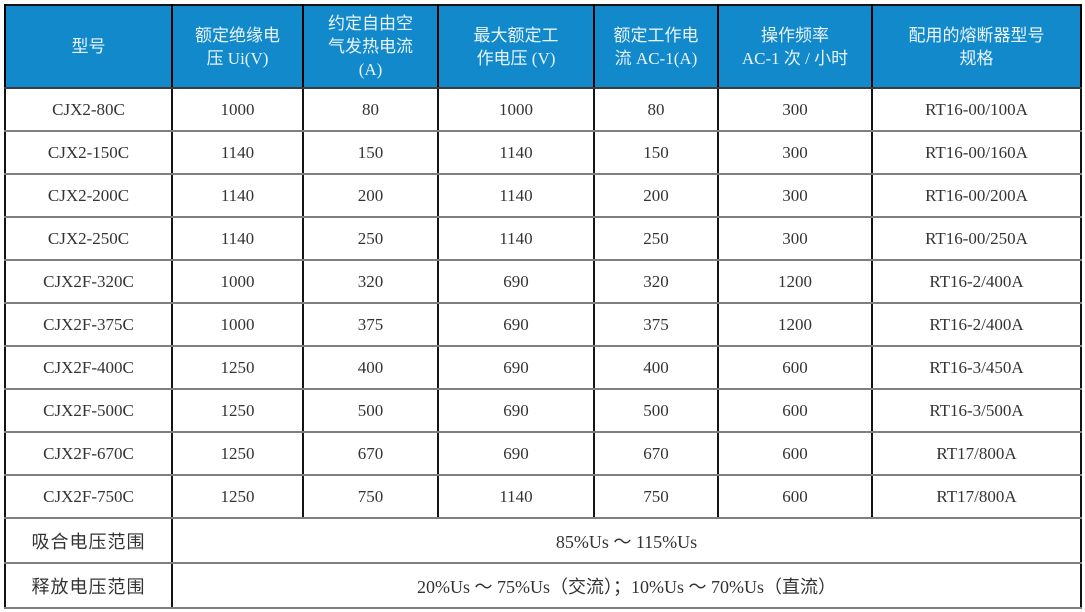 The height and width of the screenshot is (612, 1085). What do you see at coordinates (88, 453) in the screenshot?
I see `cell-model: CJX2F-670C` at bounding box center [88, 453].